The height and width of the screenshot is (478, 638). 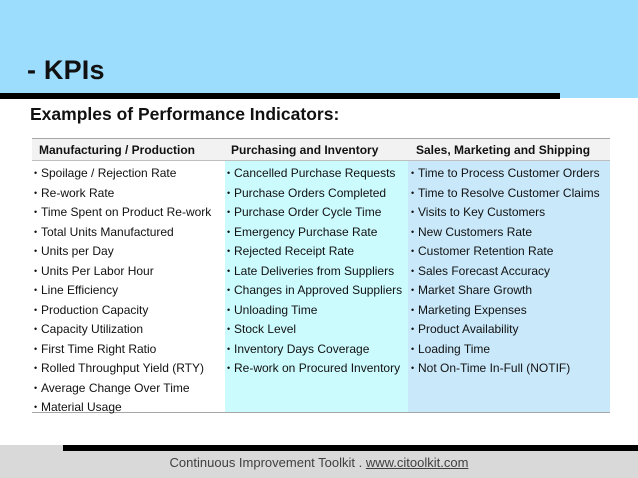 What do you see at coordinates (308, 212) in the screenshot?
I see `kpi-label: Purchase Order Cycle Time` at bounding box center [308, 212].